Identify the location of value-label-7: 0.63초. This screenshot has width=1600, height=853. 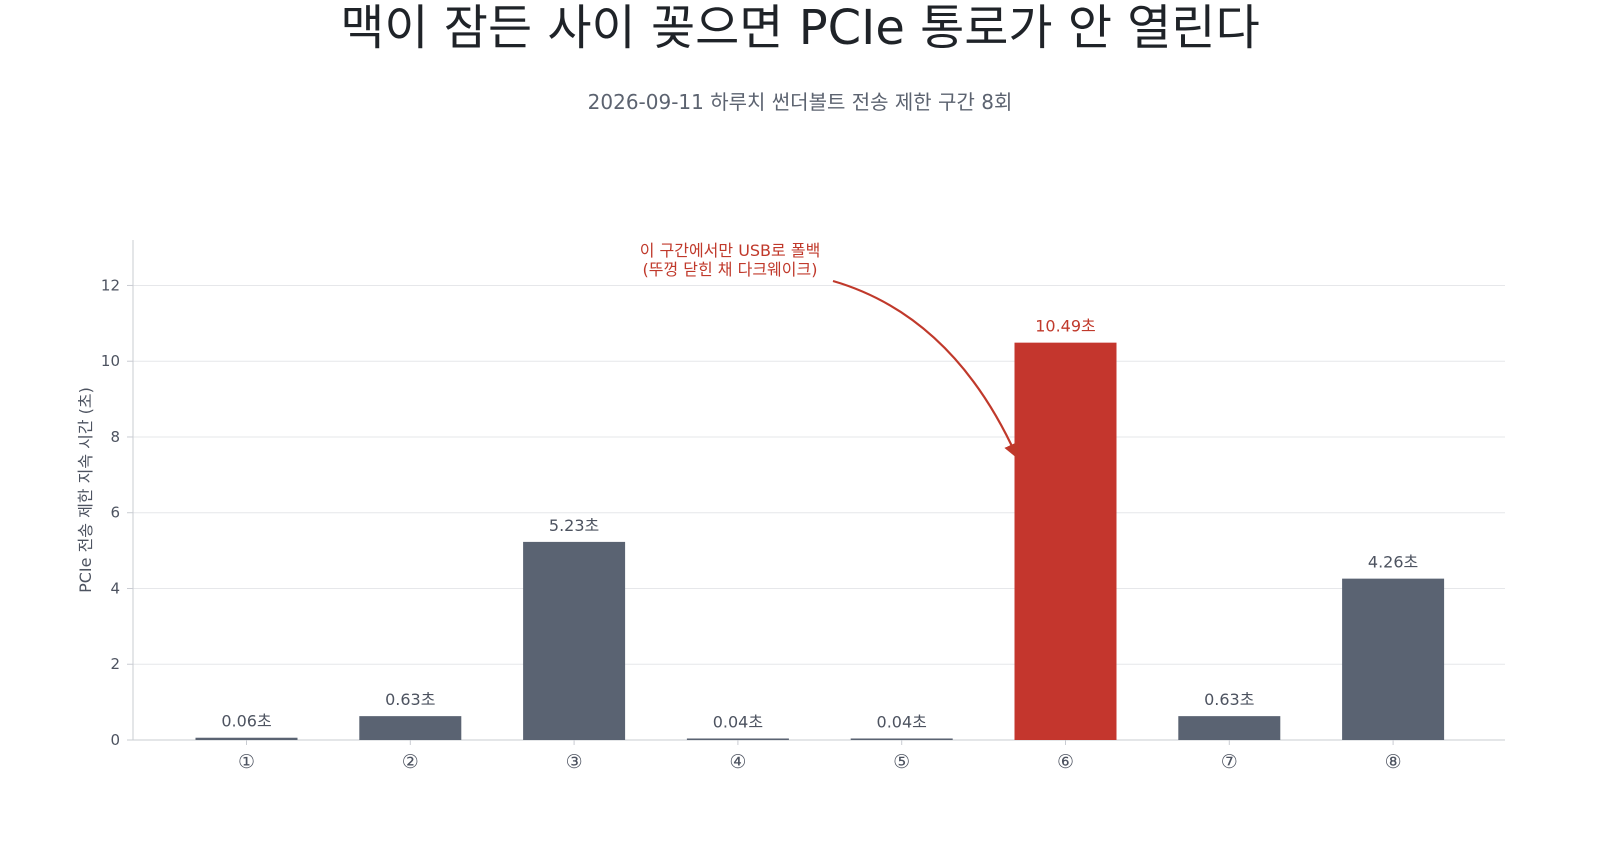
(1229, 699).